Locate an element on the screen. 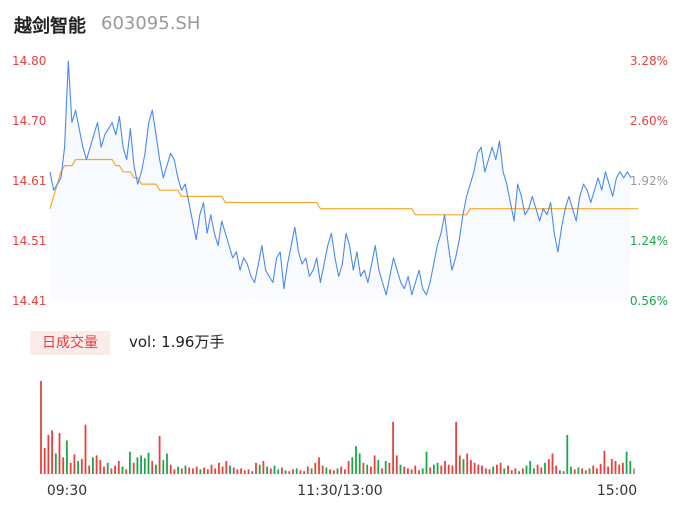 The image size is (686, 524). x-tick-label: 15:00 is located at coordinates (617, 491).